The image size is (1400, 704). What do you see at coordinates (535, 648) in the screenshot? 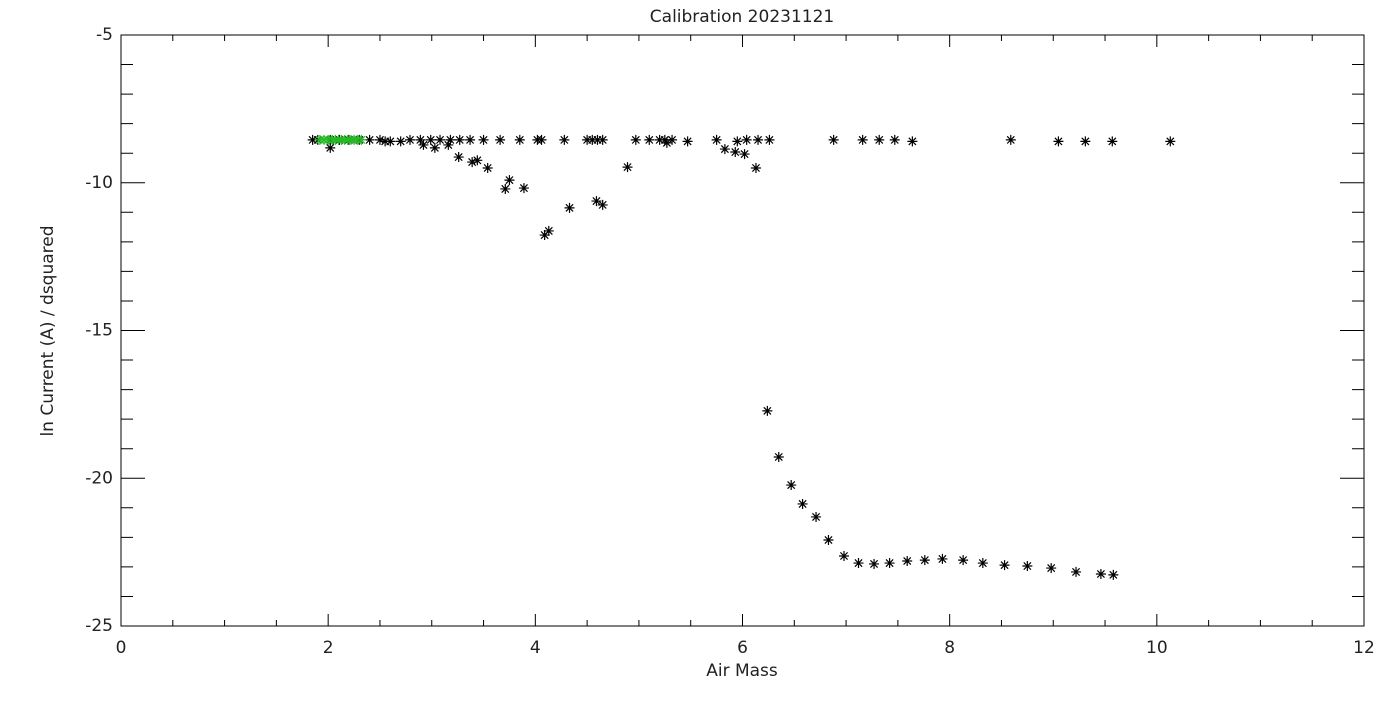
I see `x-tick-label: 4` at bounding box center [535, 648].